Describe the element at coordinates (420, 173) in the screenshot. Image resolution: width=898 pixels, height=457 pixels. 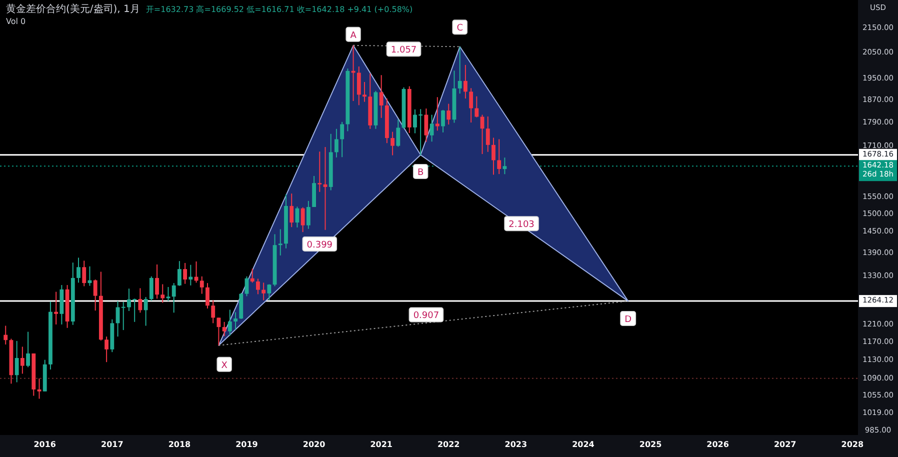
I see `annotation: B` at that location.